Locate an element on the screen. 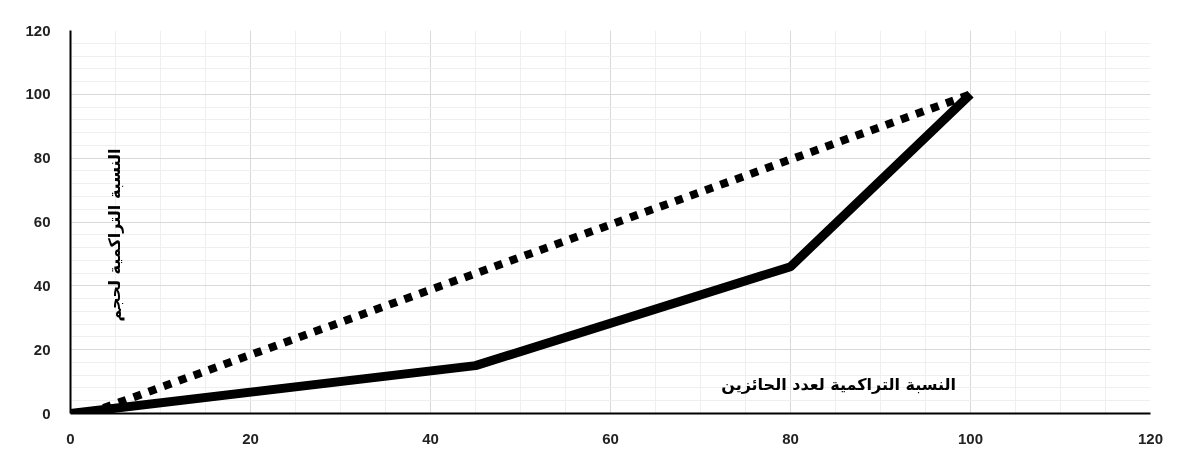  x-tick-label: 0 is located at coordinates (70, 438).